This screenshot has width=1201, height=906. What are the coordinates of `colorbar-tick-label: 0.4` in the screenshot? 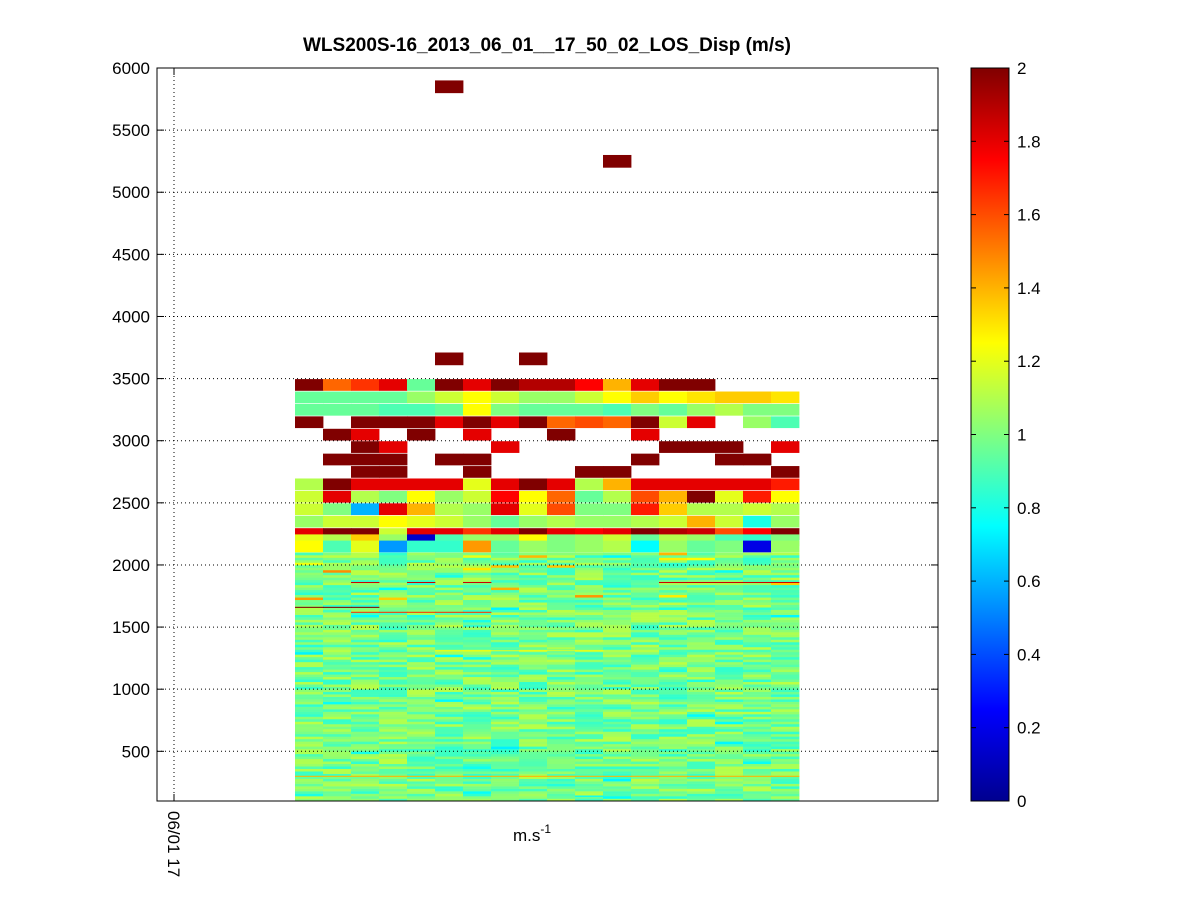 It's located at (1029, 654).